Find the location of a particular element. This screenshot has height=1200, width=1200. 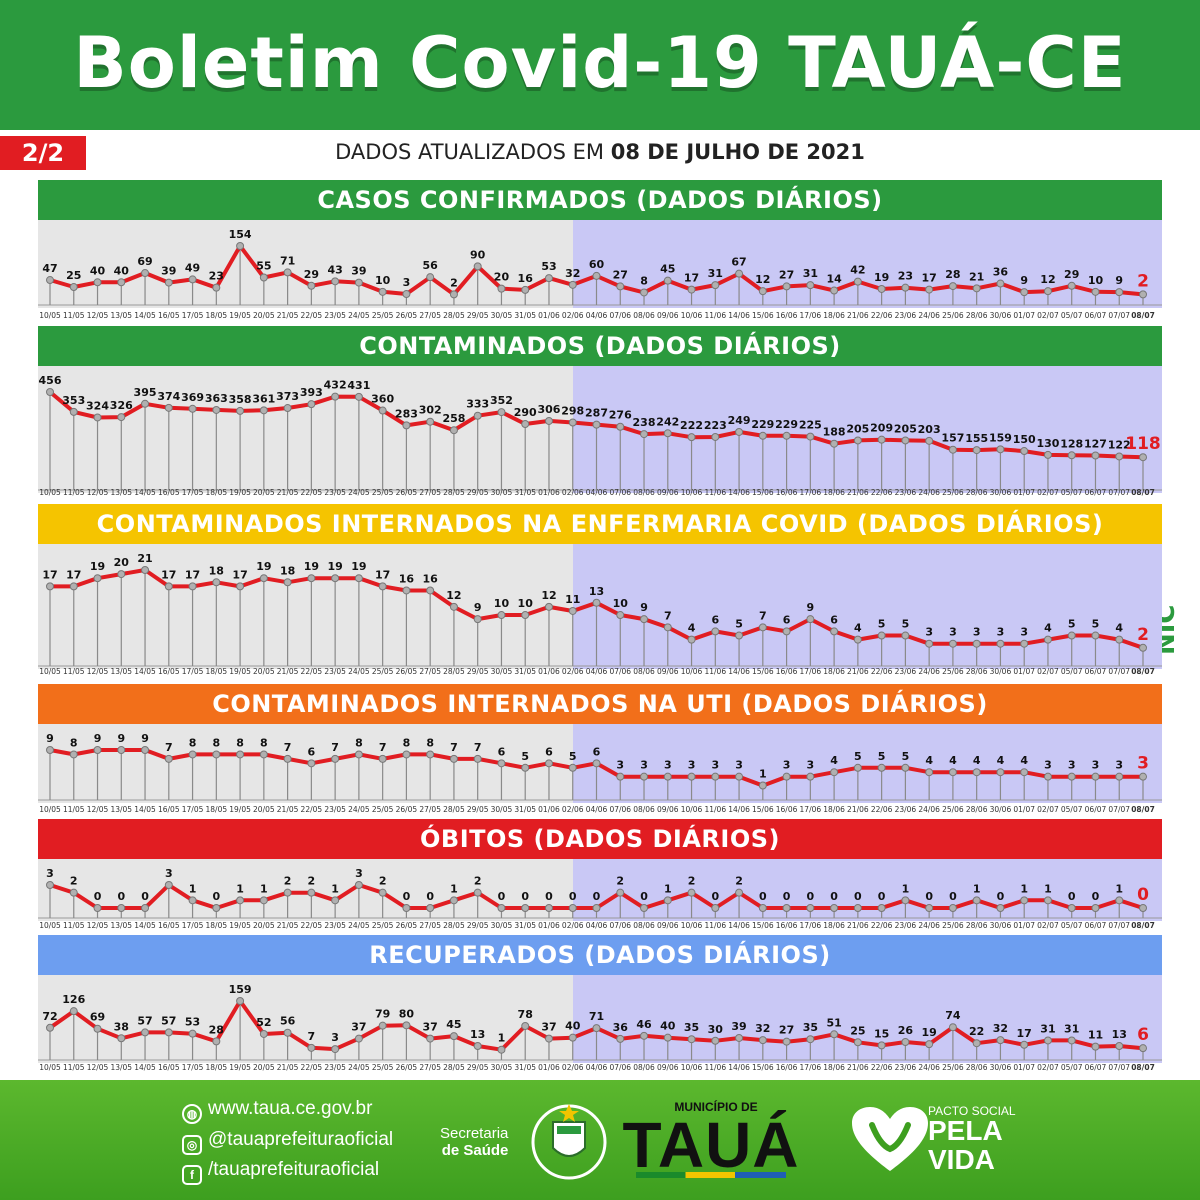

tick-label: 07/06 is located at coordinates (620, 492).